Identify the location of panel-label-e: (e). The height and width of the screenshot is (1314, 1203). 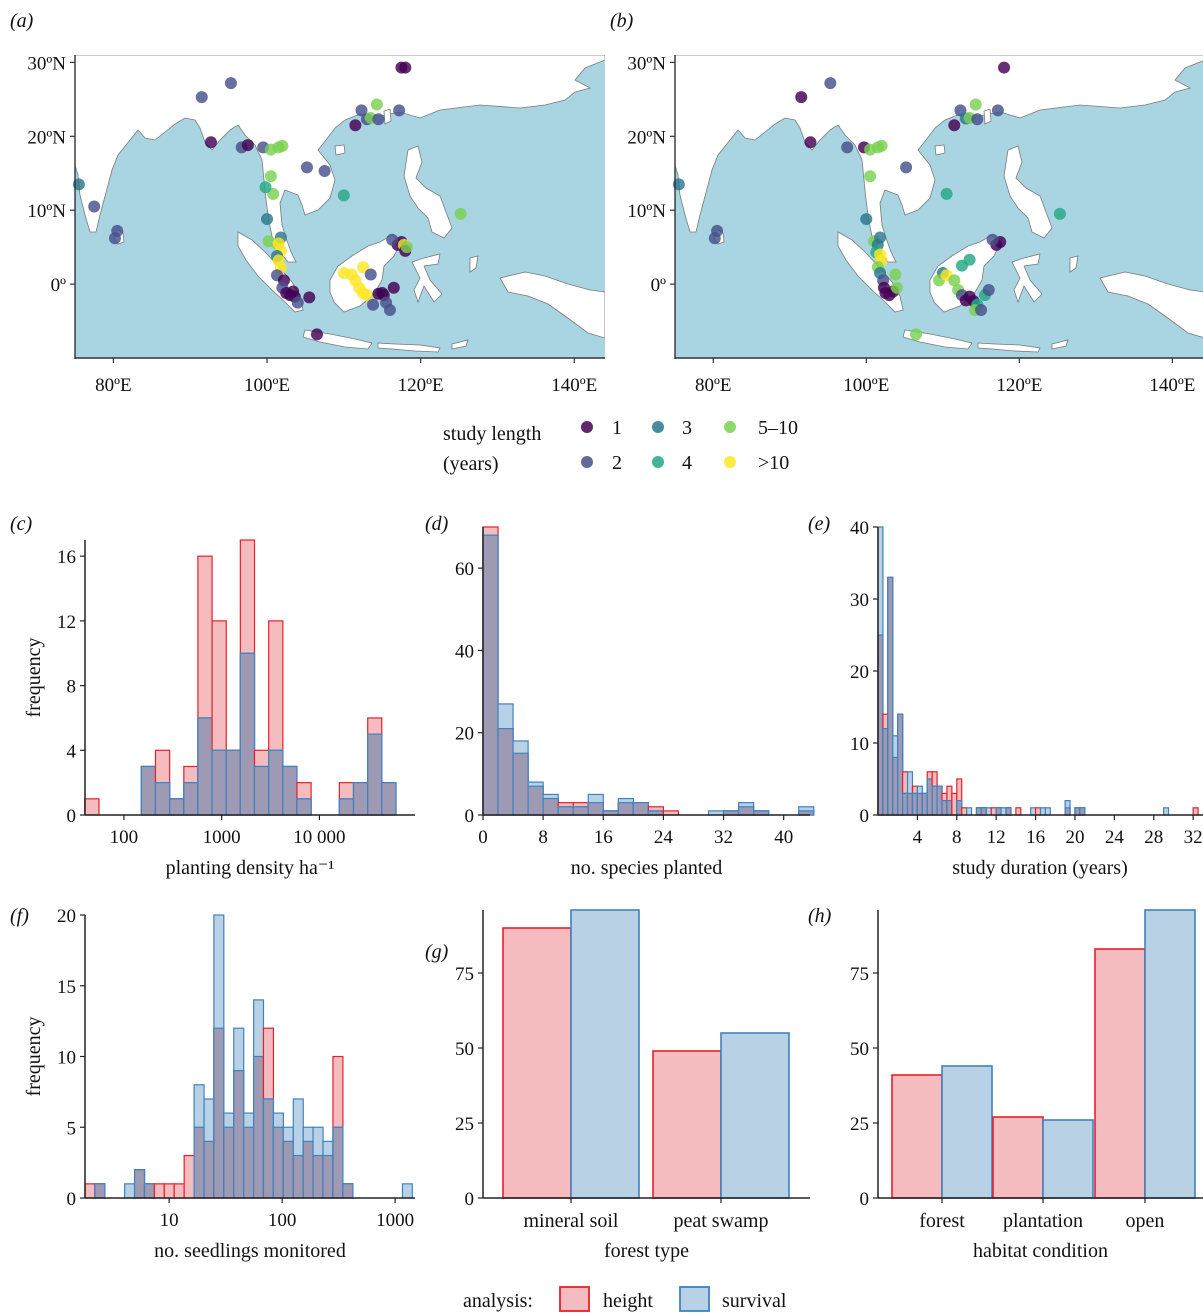
(819, 524).